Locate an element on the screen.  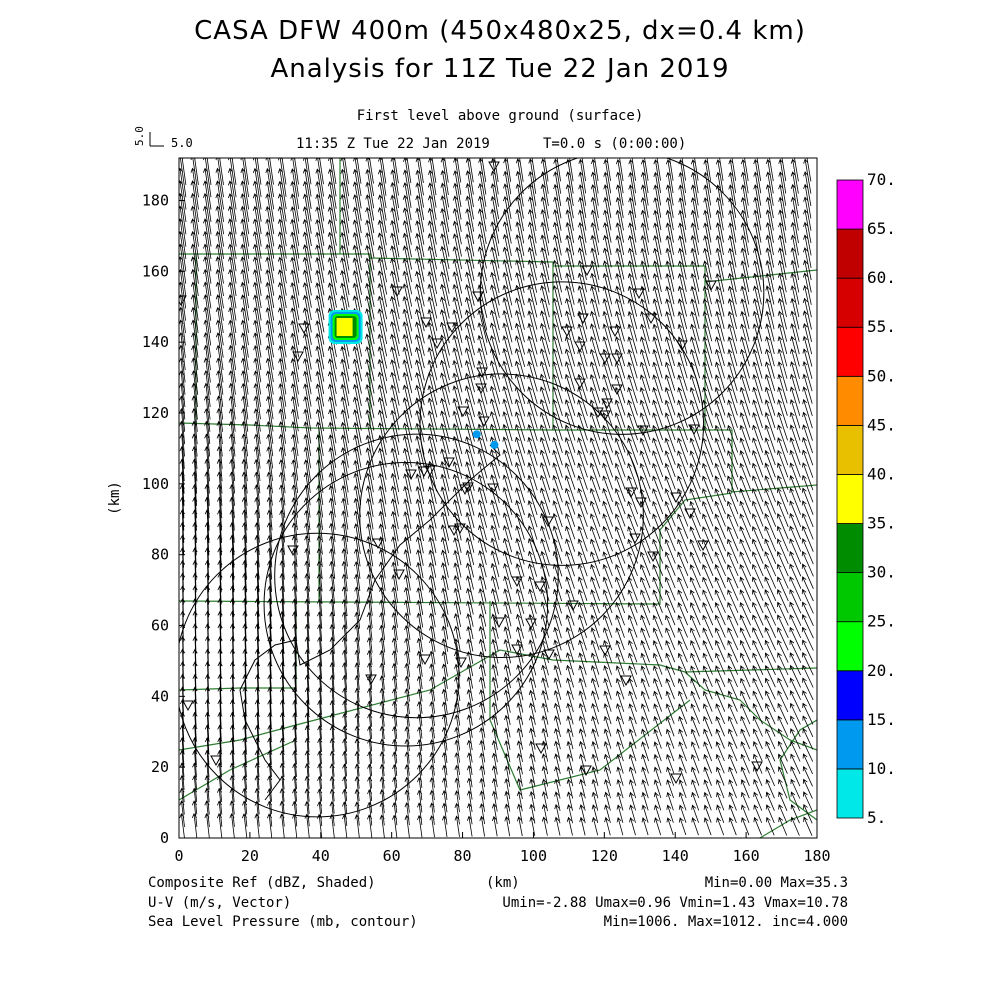
x-tick-label: 80 is located at coordinates (463, 856).